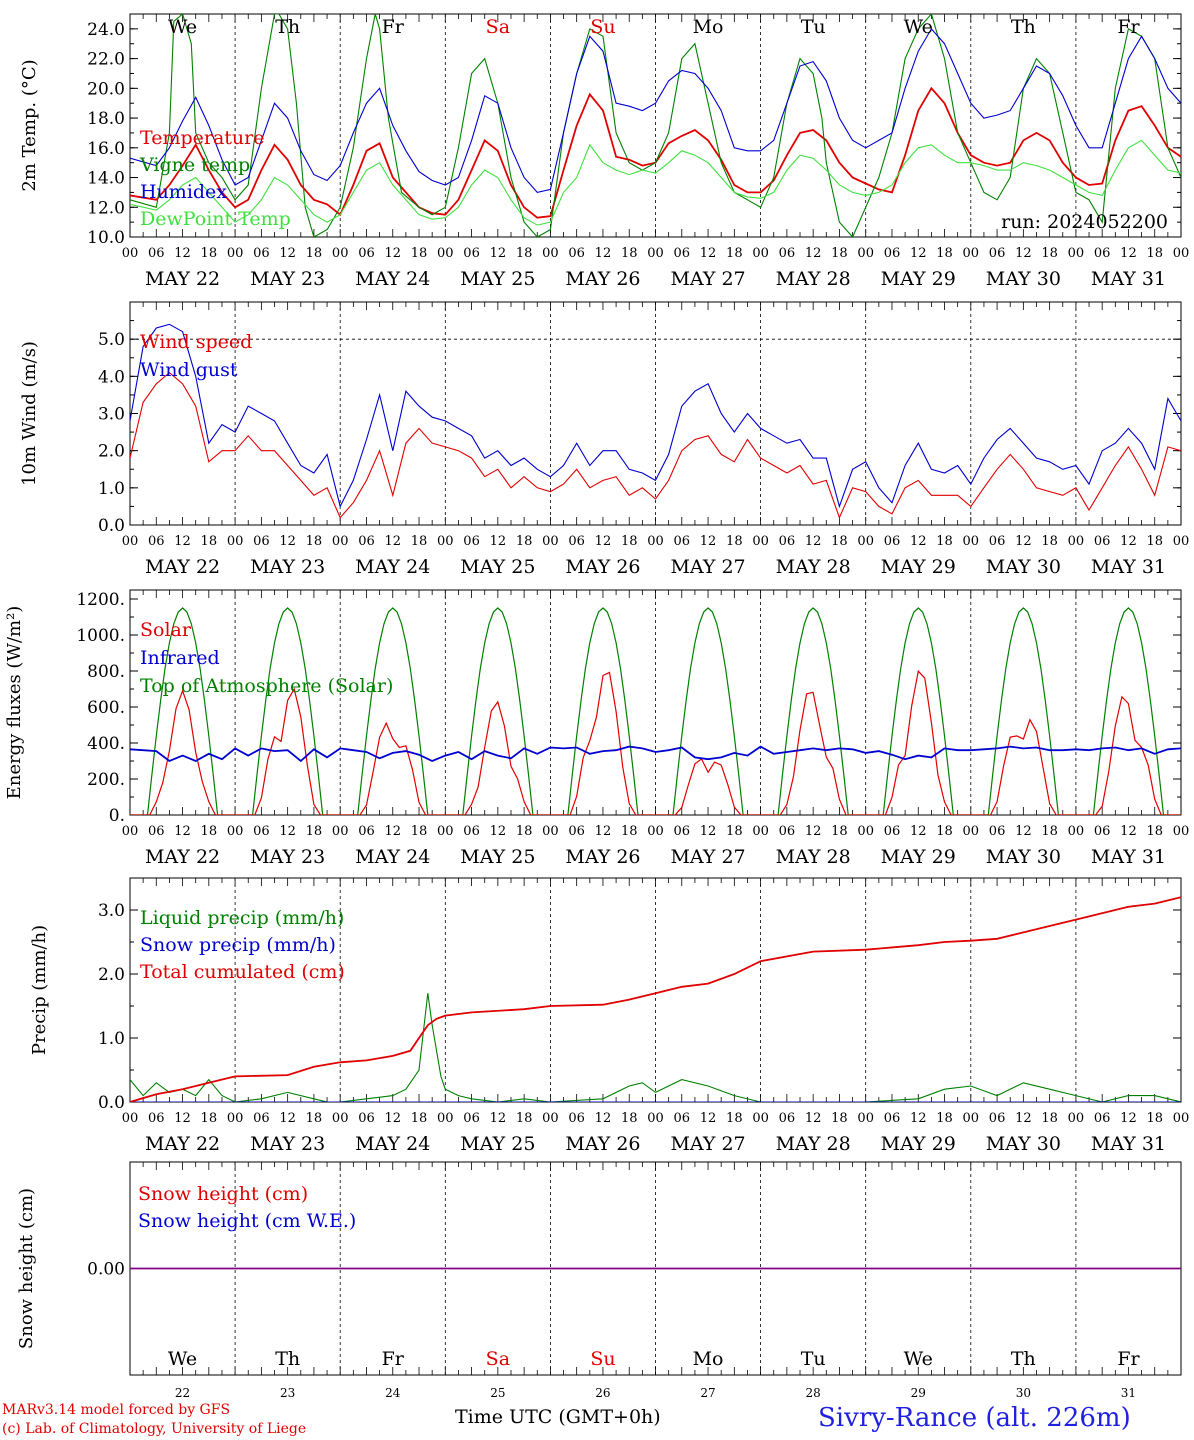 This screenshot has width=1194, height=1440. What do you see at coordinates (238, 945) in the screenshot?
I see `legend-snow-precip-mm-h: Snow precip (mm/h)` at bounding box center [238, 945].